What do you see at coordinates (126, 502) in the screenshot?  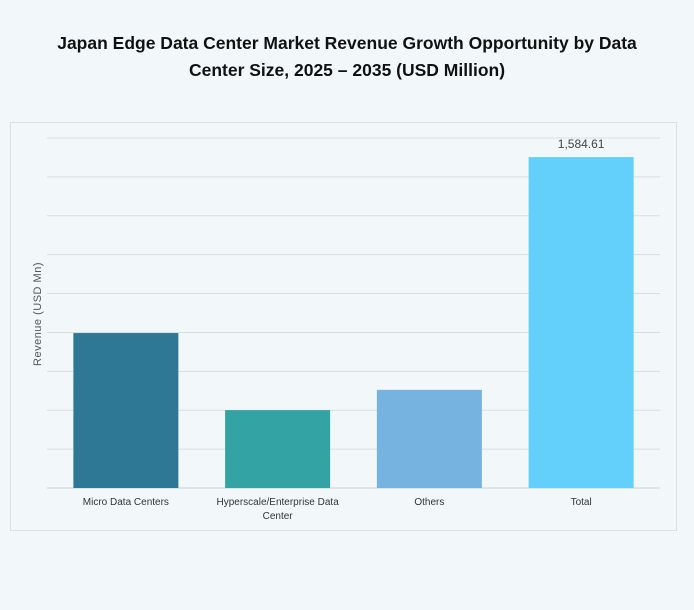 I see `x-tick-label: Micro Data Centers` at bounding box center [126, 502].